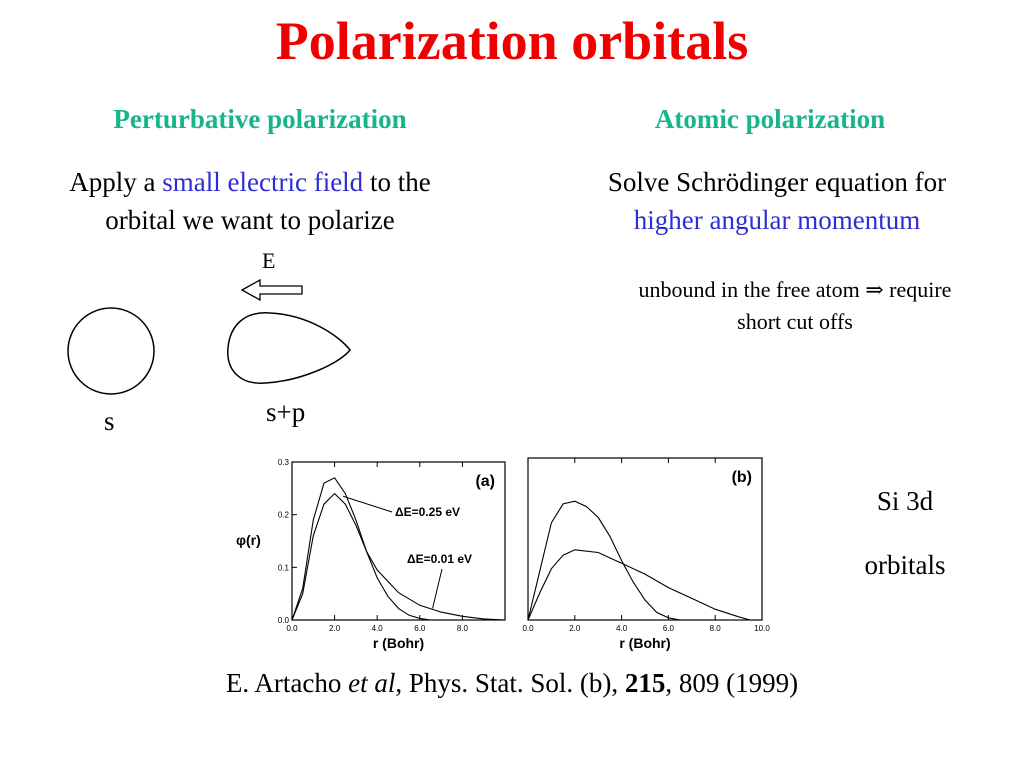  What do you see at coordinates (250, 220) in the screenshot?
I see `left-line-2: orbital we want to polarize` at bounding box center [250, 220].